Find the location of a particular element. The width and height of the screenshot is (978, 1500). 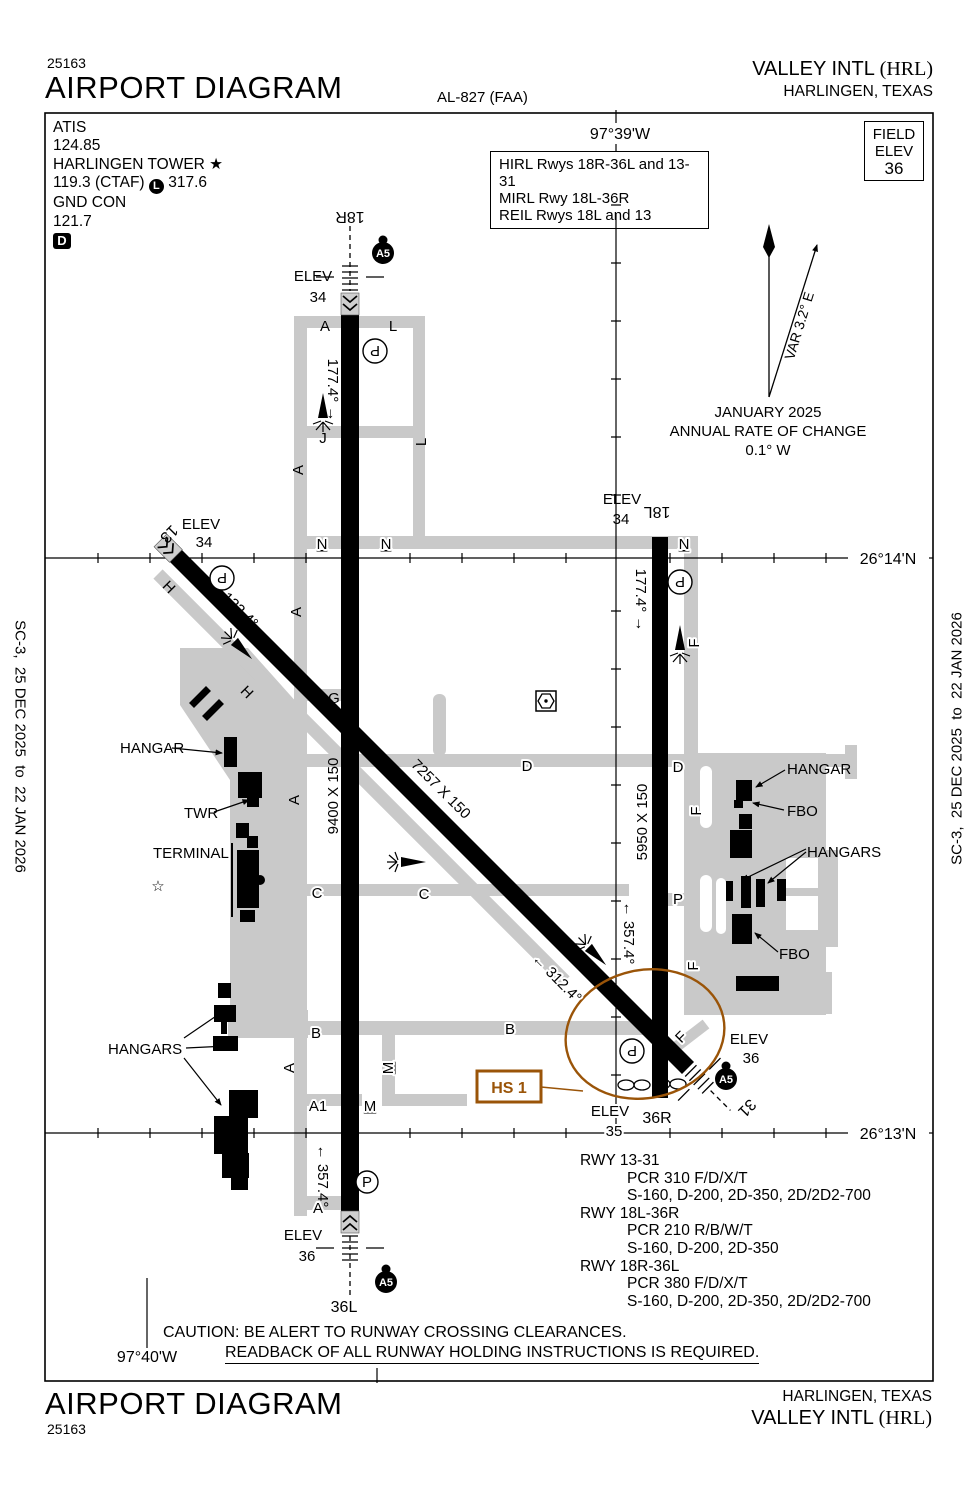

field-elev-box: FIELD ELEV 36 is located at coordinates (894, 151).